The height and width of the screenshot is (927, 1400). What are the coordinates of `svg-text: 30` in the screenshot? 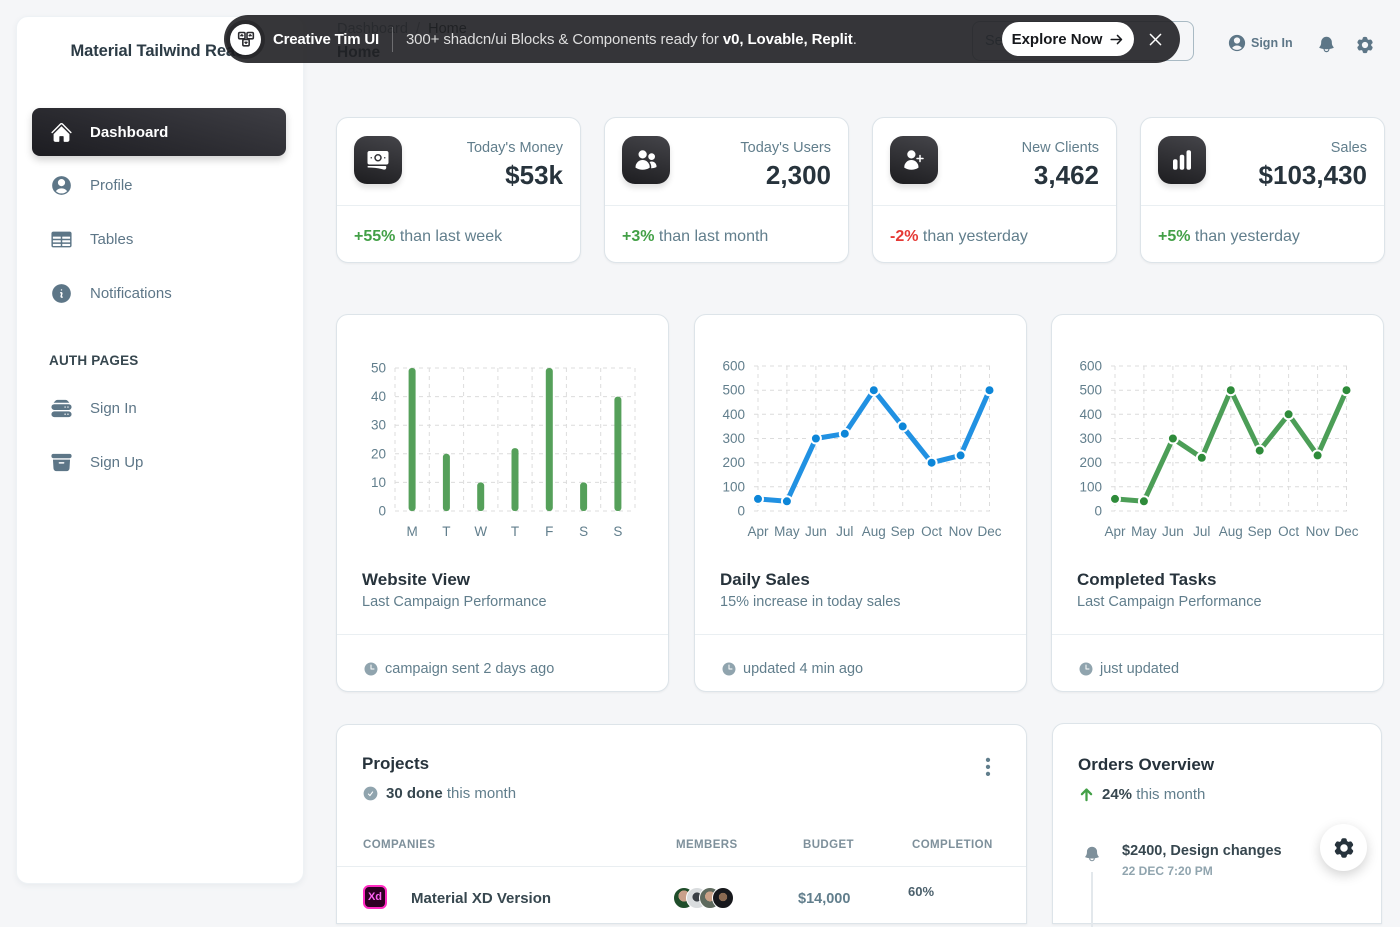 It's located at (378, 425).